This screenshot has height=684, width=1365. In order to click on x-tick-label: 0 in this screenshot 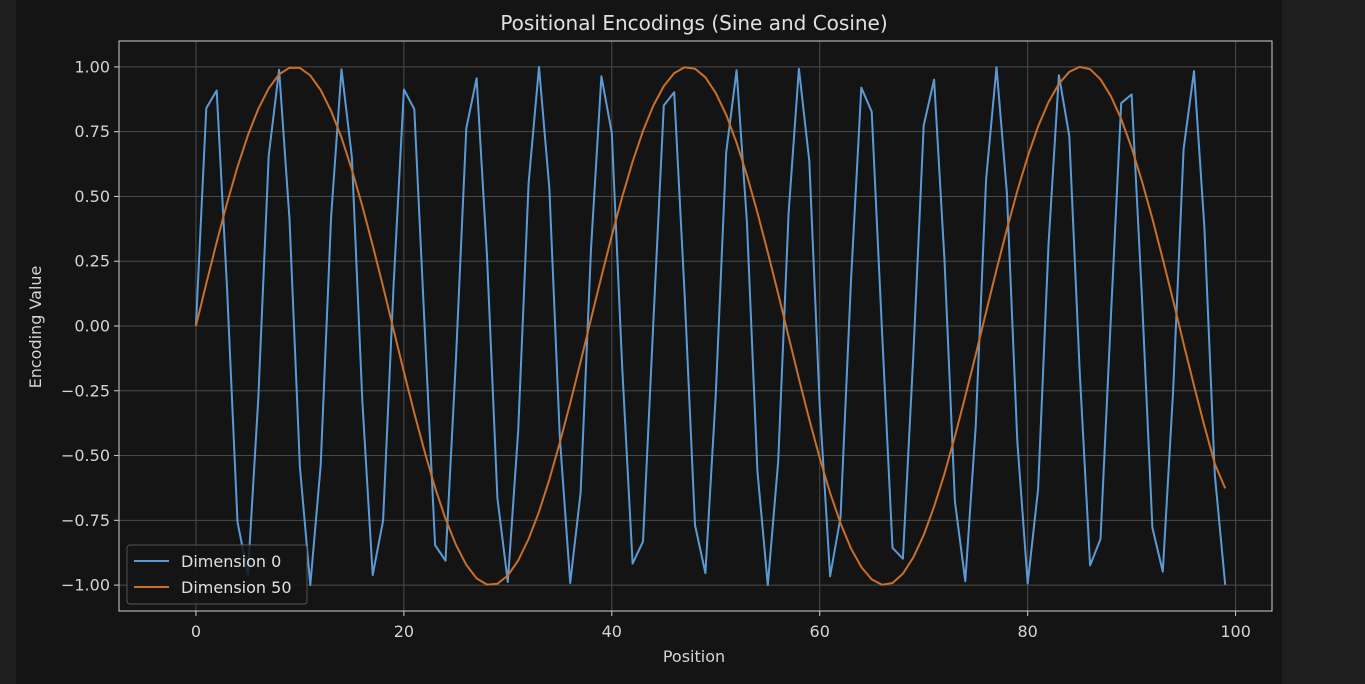, I will do `click(196, 631)`.